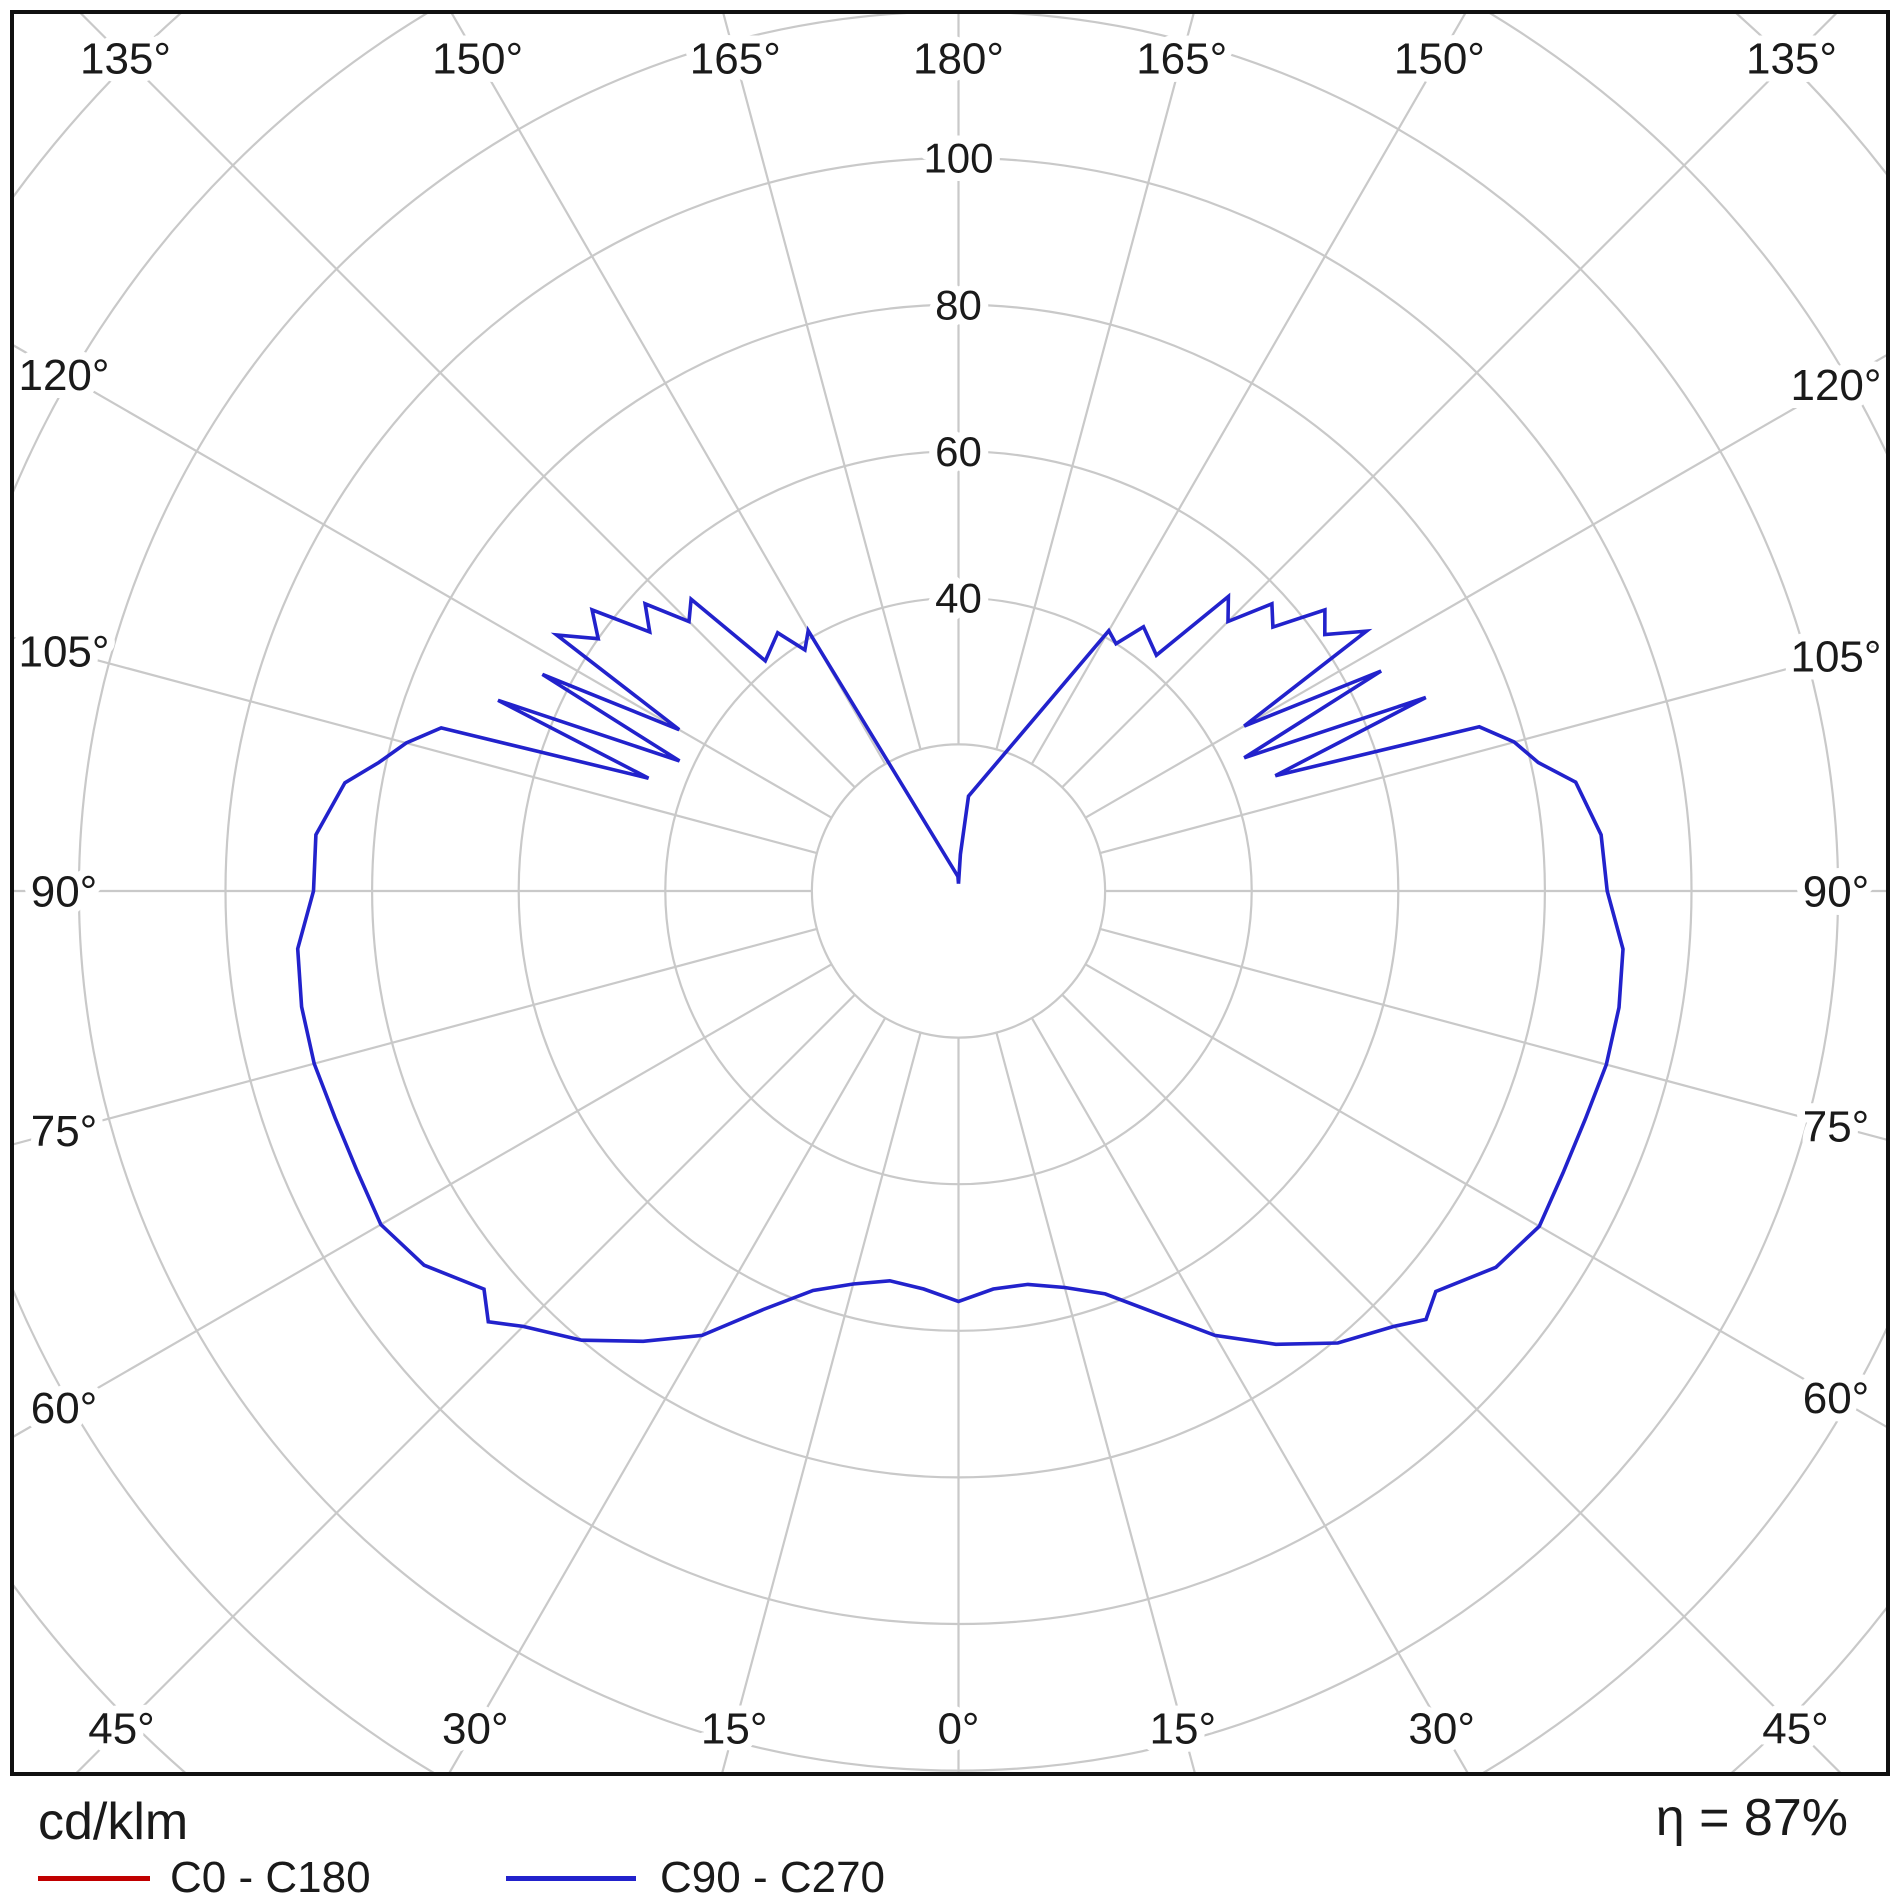 The height and width of the screenshot is (1902, 1900). What do you see at coordinates (571, 1878) in the screenshot?
I see `legend-line-c90-c270` at bounding box center [571, 1878].